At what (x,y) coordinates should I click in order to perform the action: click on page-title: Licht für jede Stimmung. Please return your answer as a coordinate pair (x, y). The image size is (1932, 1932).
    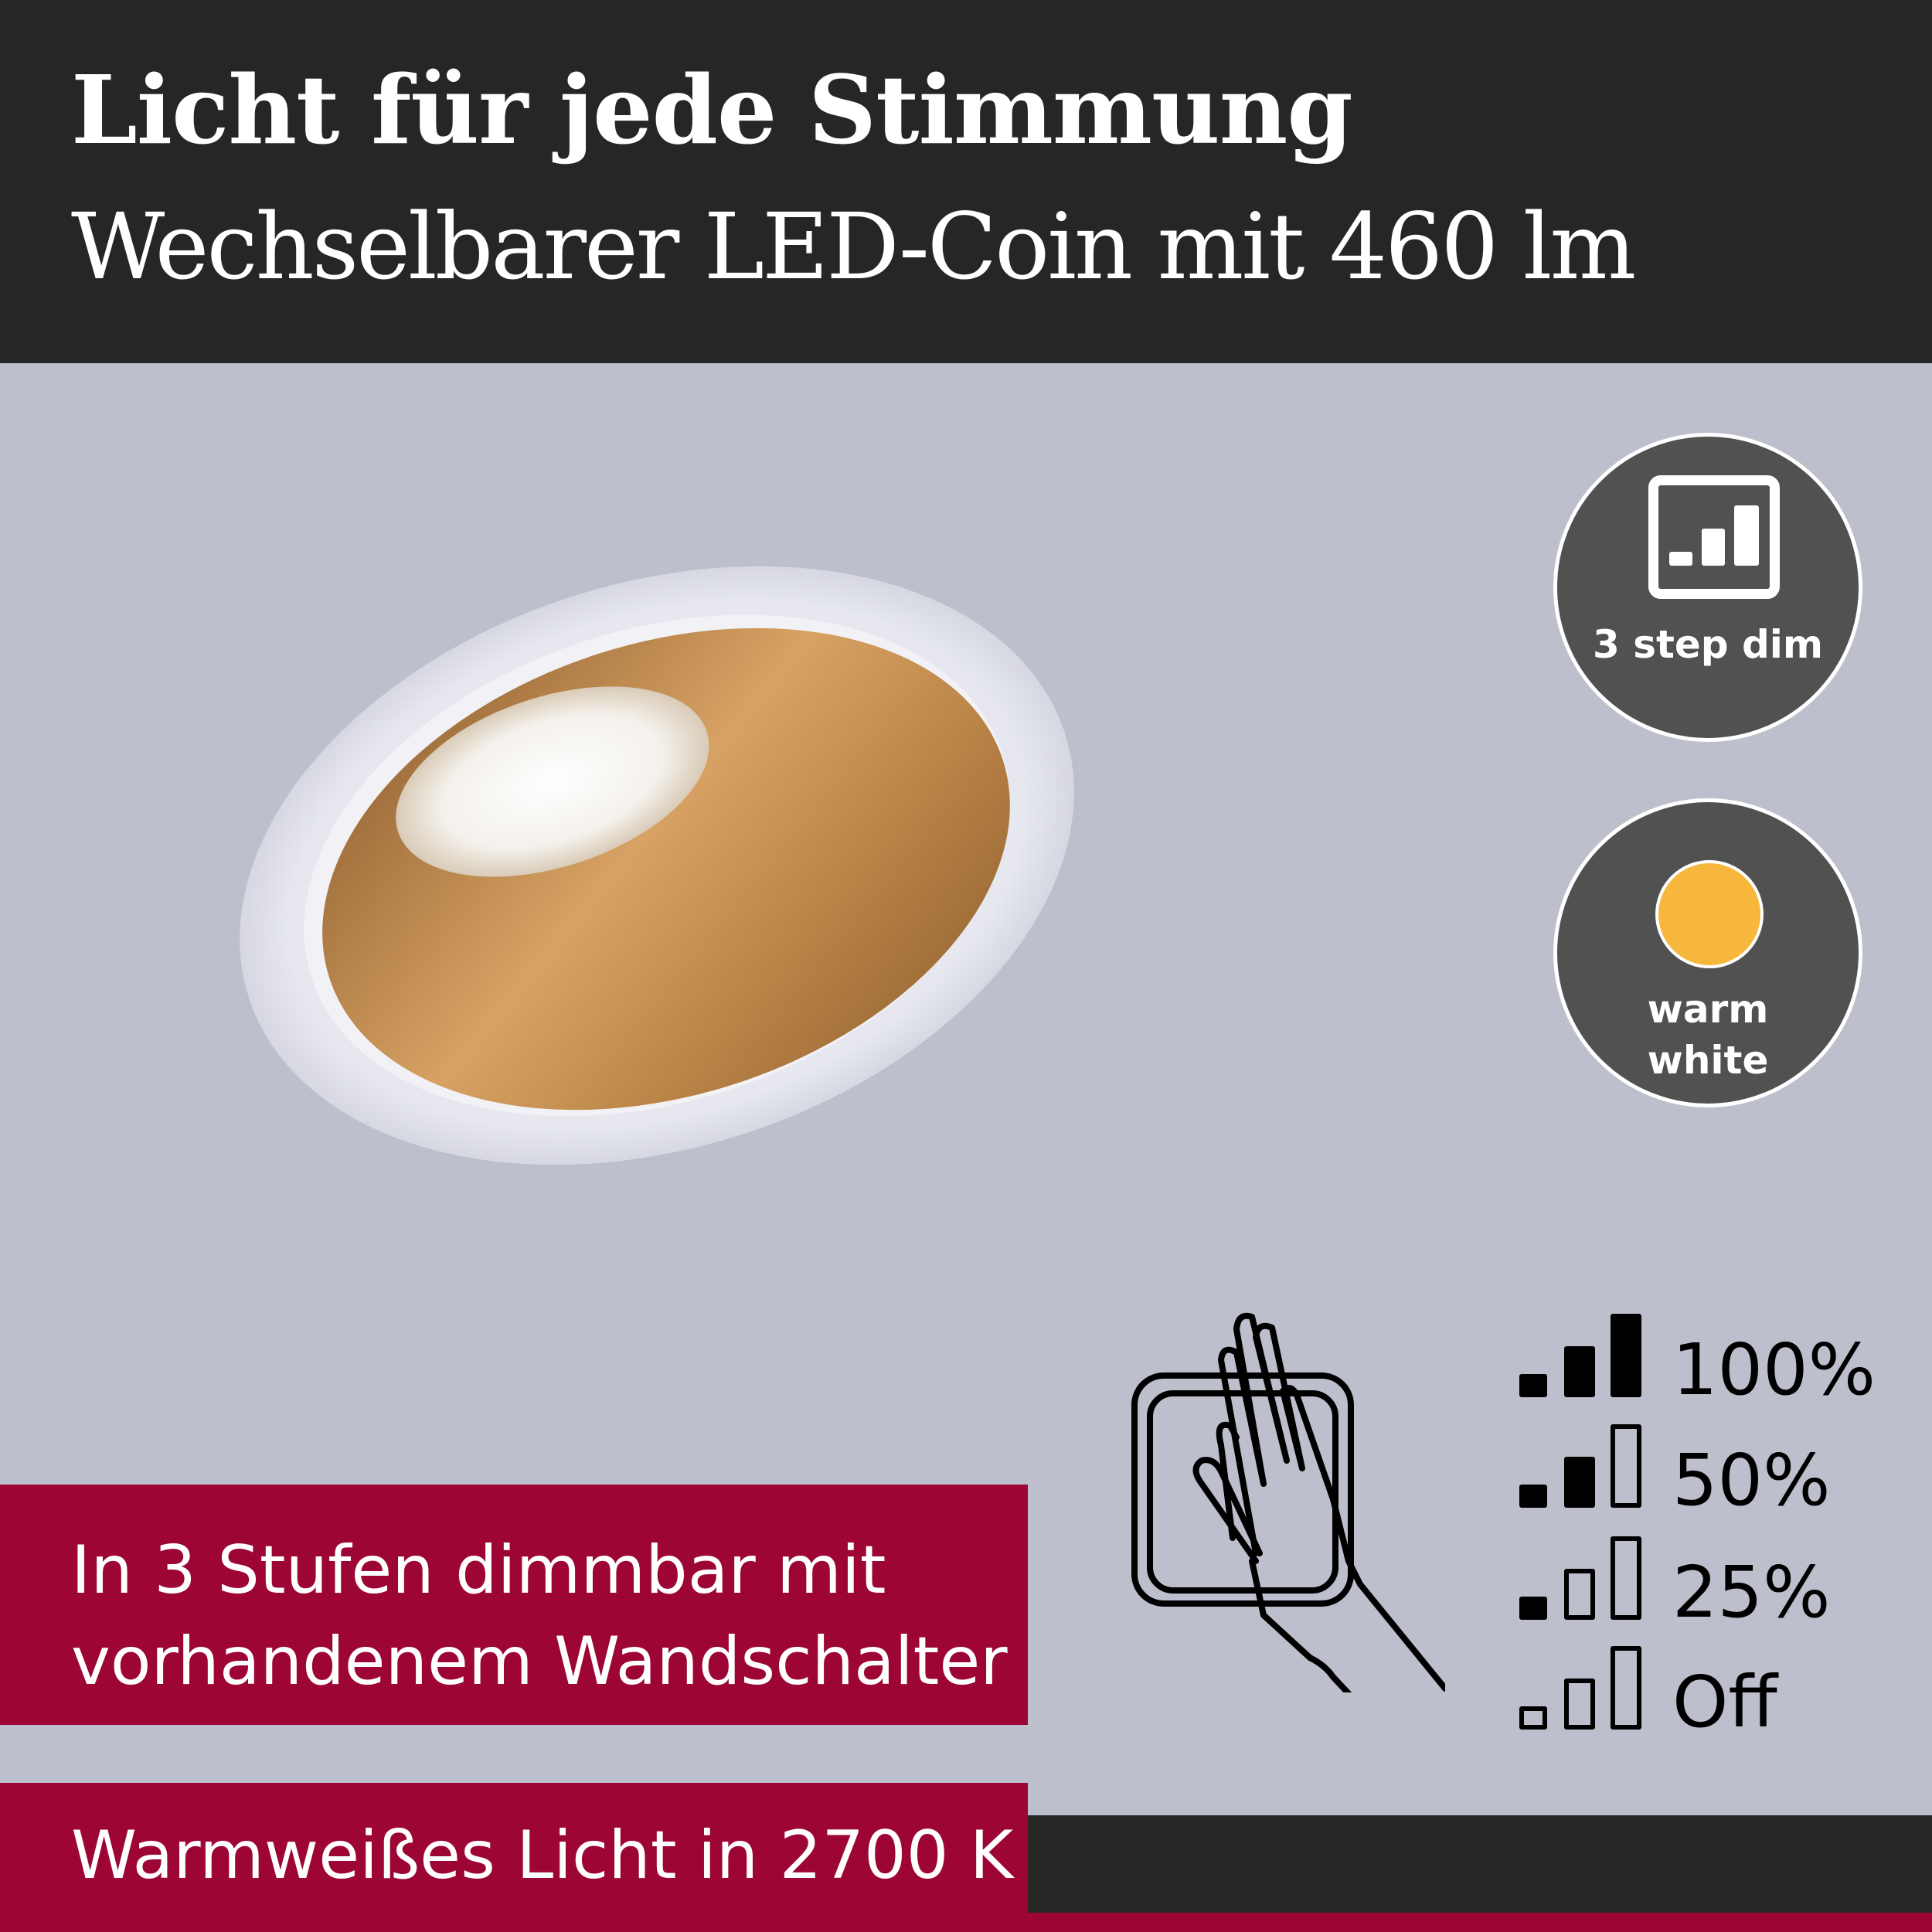
    Looking at the image, I should click on (712, 110).